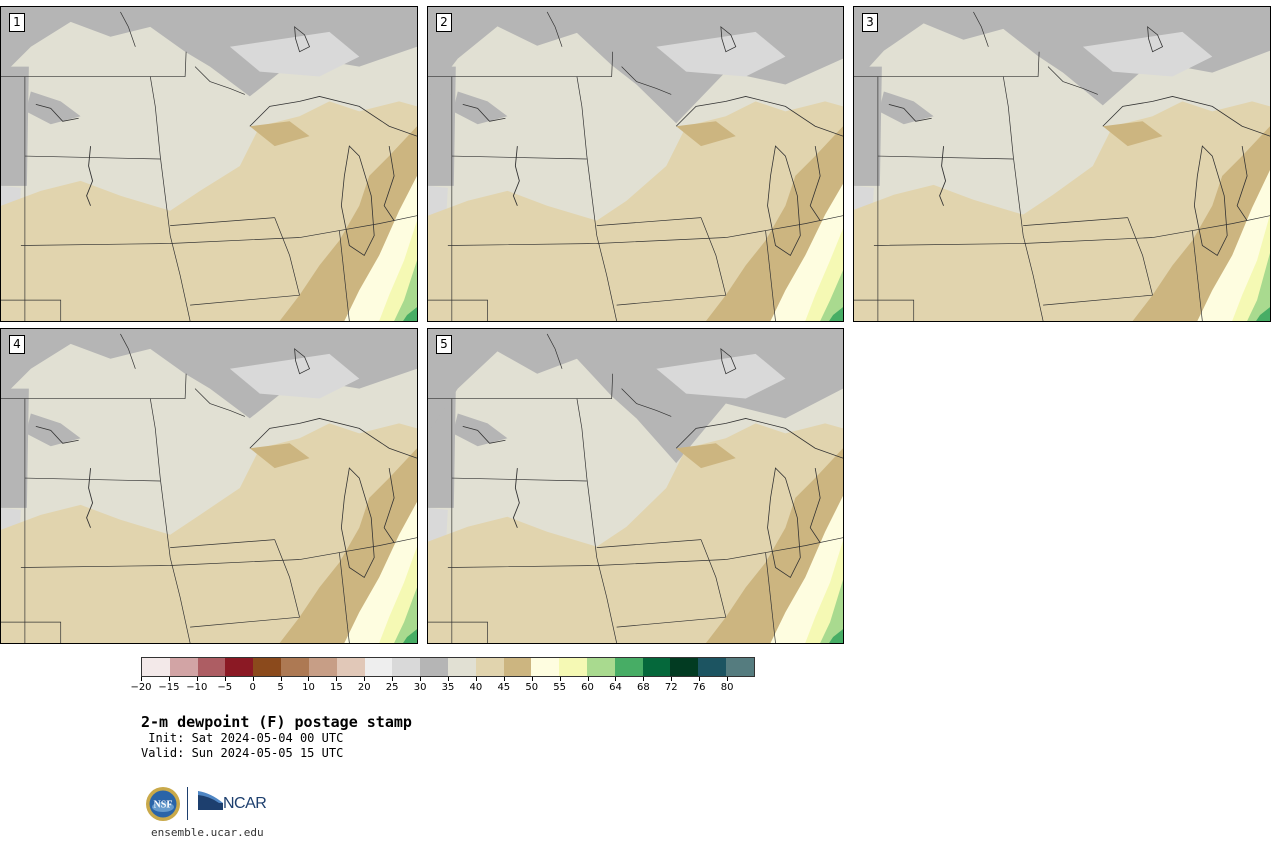  Describe the element at coordinates (187, 803) in the screenshot. I see `logo-divider` at that location.